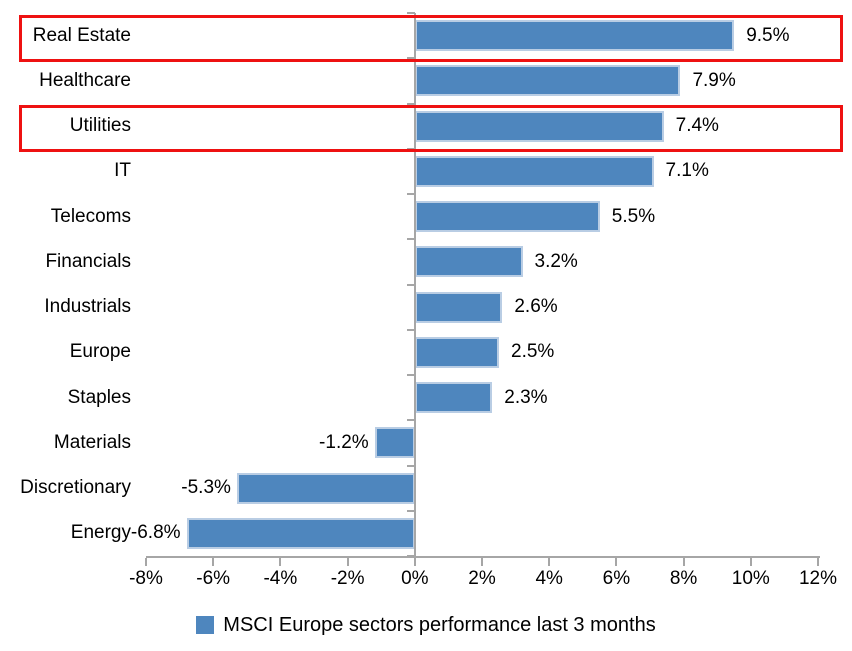 Image resolution: width=852 pixels, height=651 pixels. What do you see at coordinates (633, 216) in the screenshot?
I see `value-label-telecoms: 5.5%` at bounding box center [633, 216].